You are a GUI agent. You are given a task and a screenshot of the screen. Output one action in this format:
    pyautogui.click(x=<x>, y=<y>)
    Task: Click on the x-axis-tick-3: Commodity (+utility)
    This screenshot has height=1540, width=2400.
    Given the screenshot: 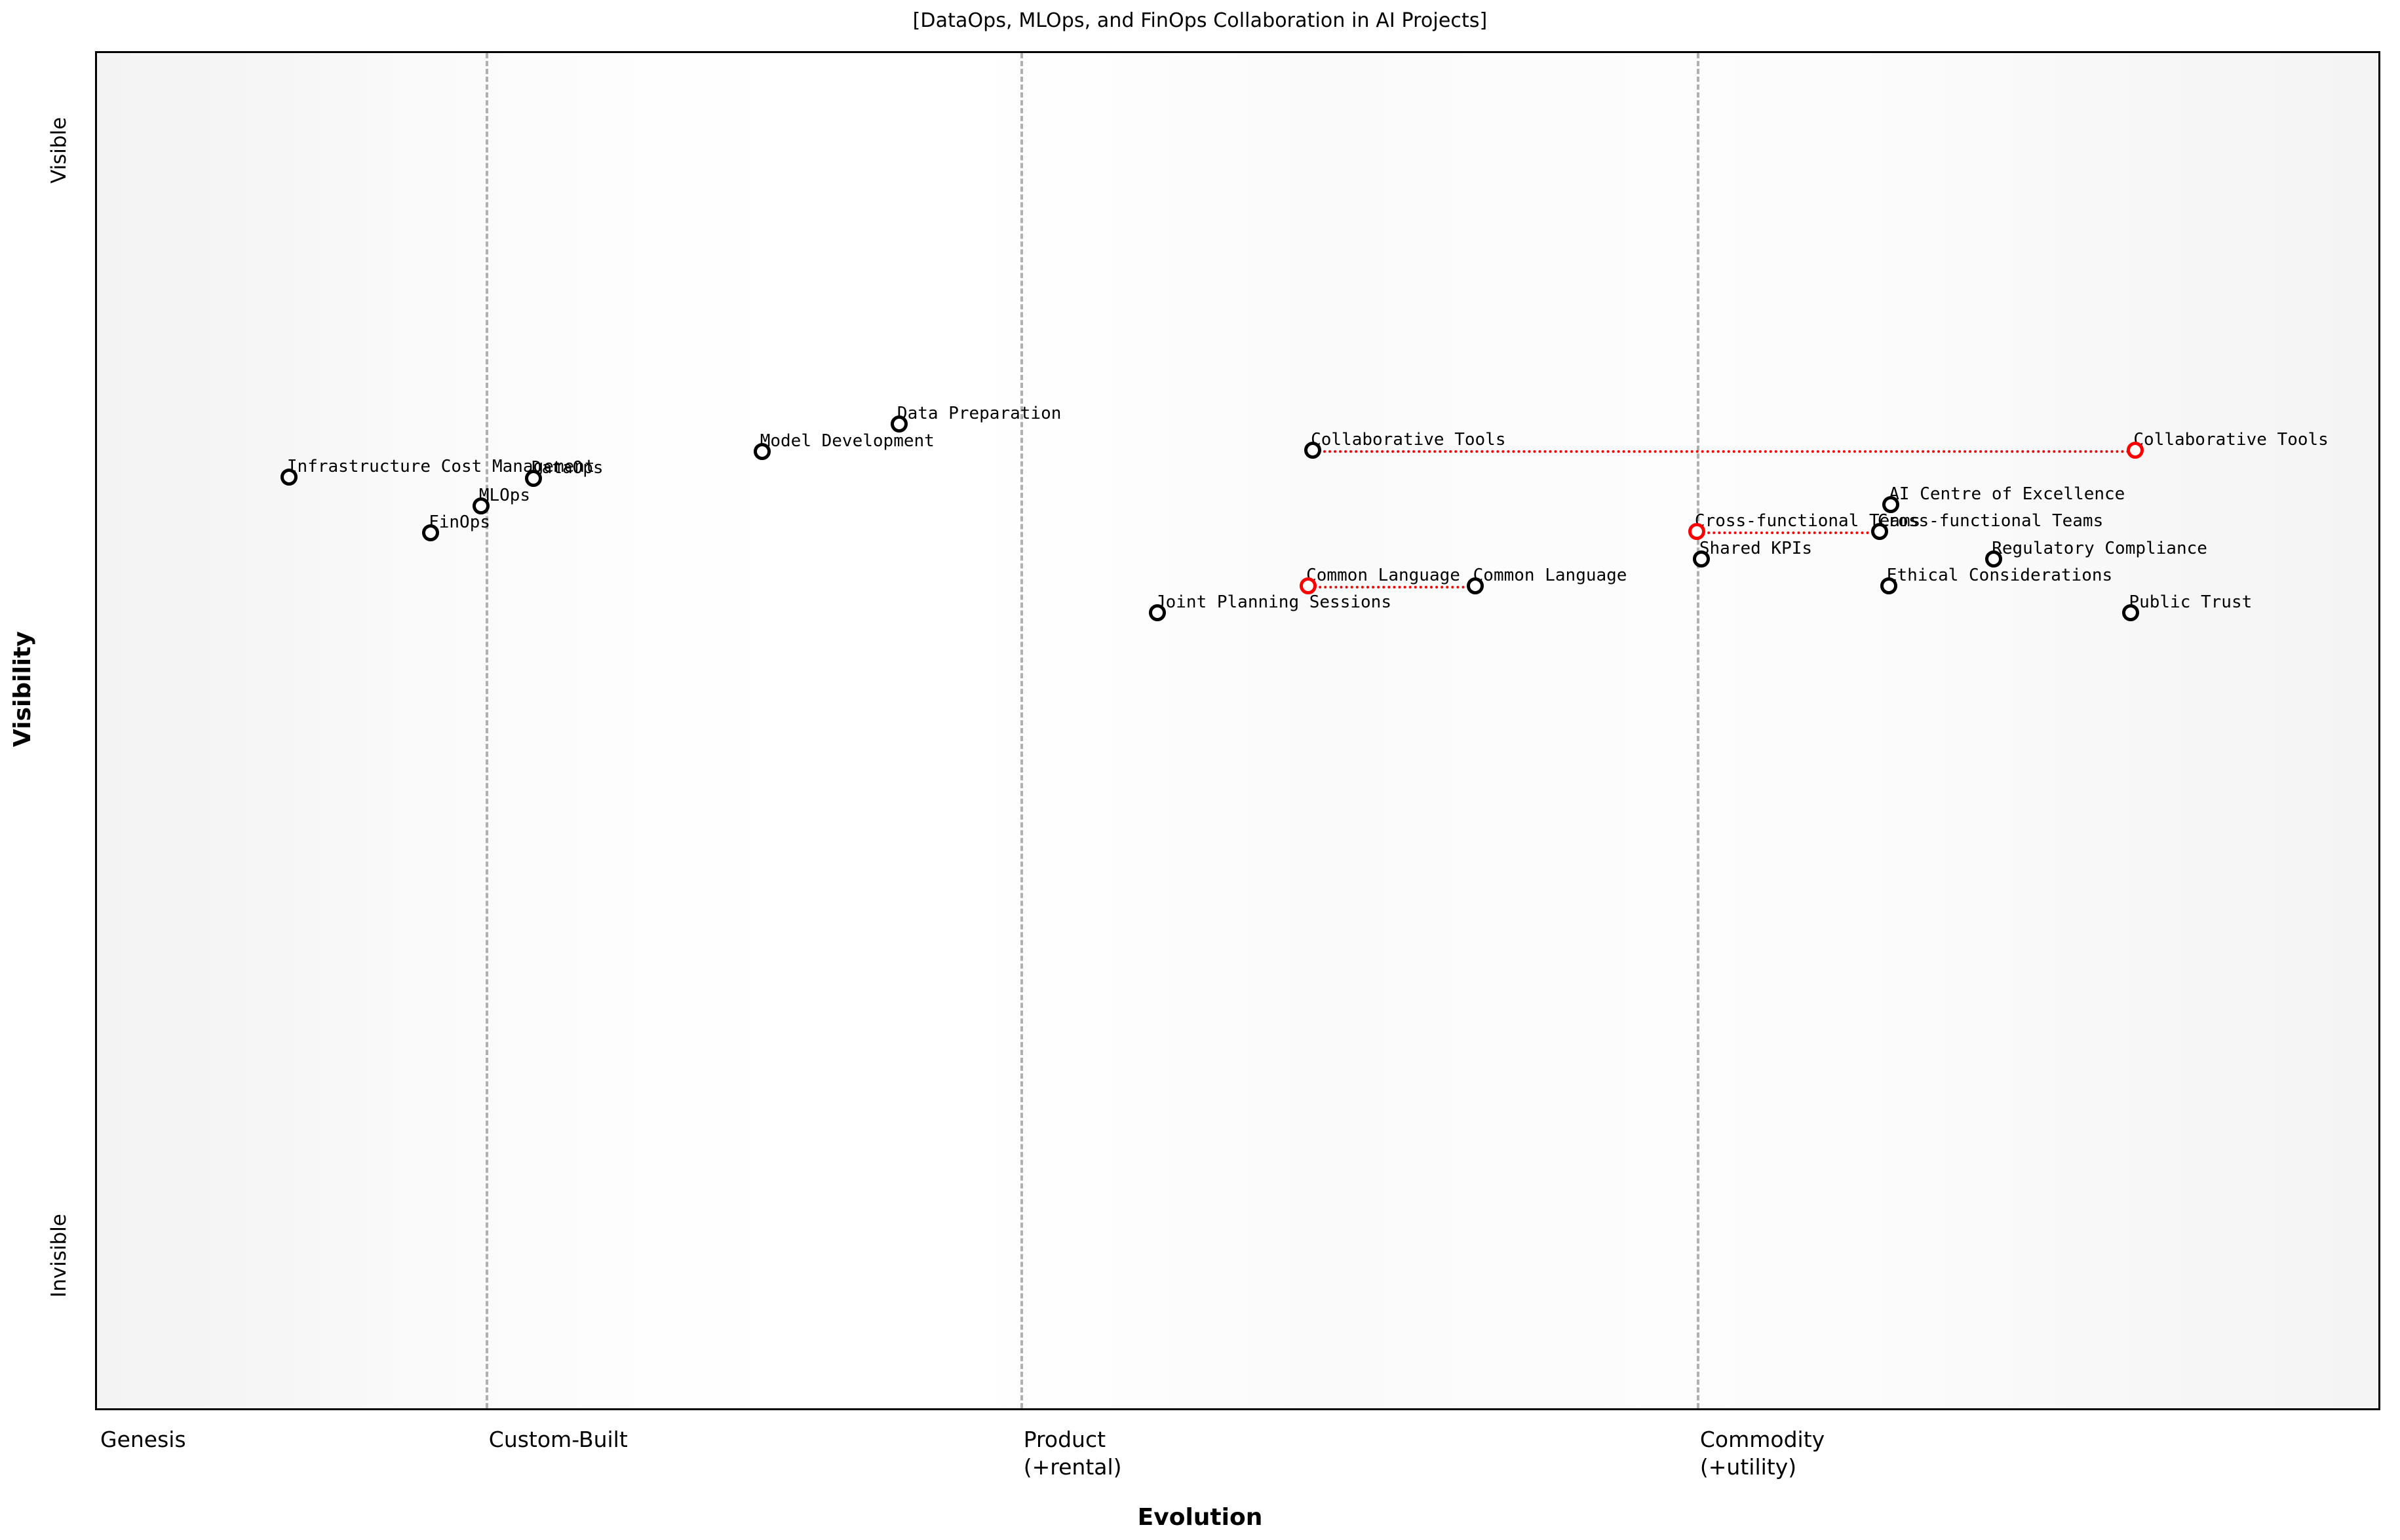 What is the action you would take?
    pyautogui.click(x=1762, y=1453)
    